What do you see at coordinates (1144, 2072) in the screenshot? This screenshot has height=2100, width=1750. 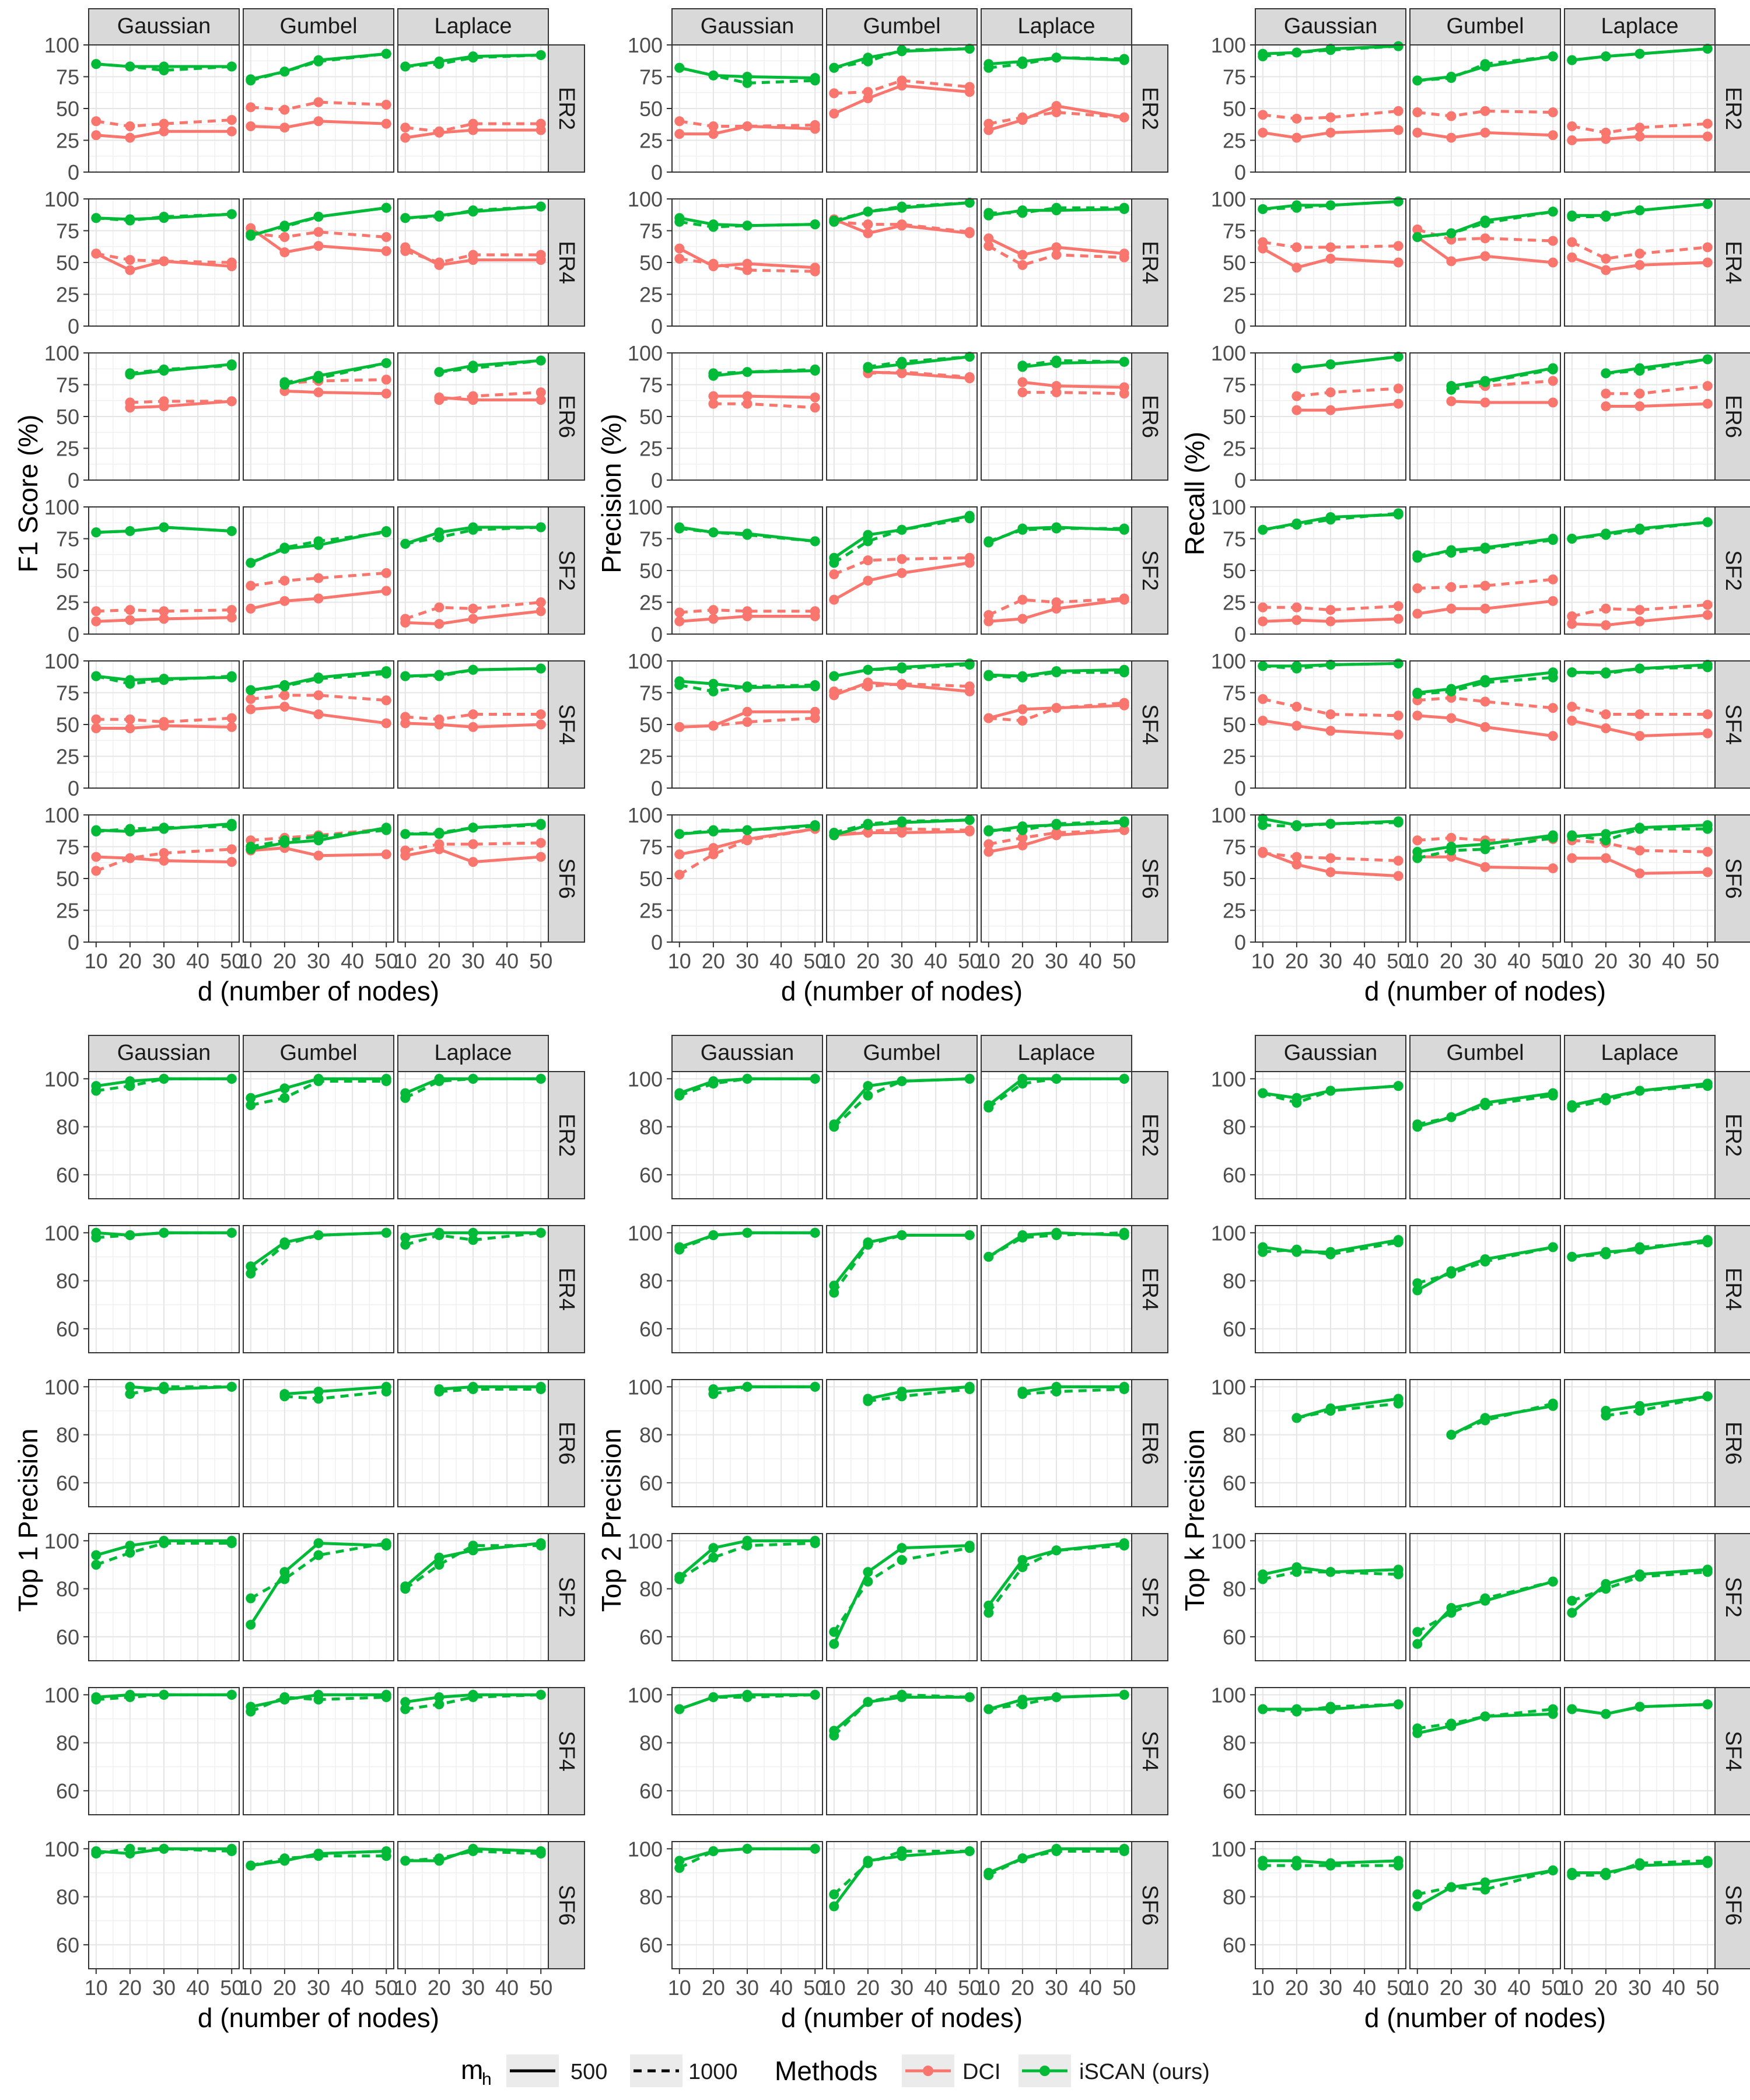 I see `legend-iscan-label: iSCAN (ours)` at bounding box center [1144, 2072].